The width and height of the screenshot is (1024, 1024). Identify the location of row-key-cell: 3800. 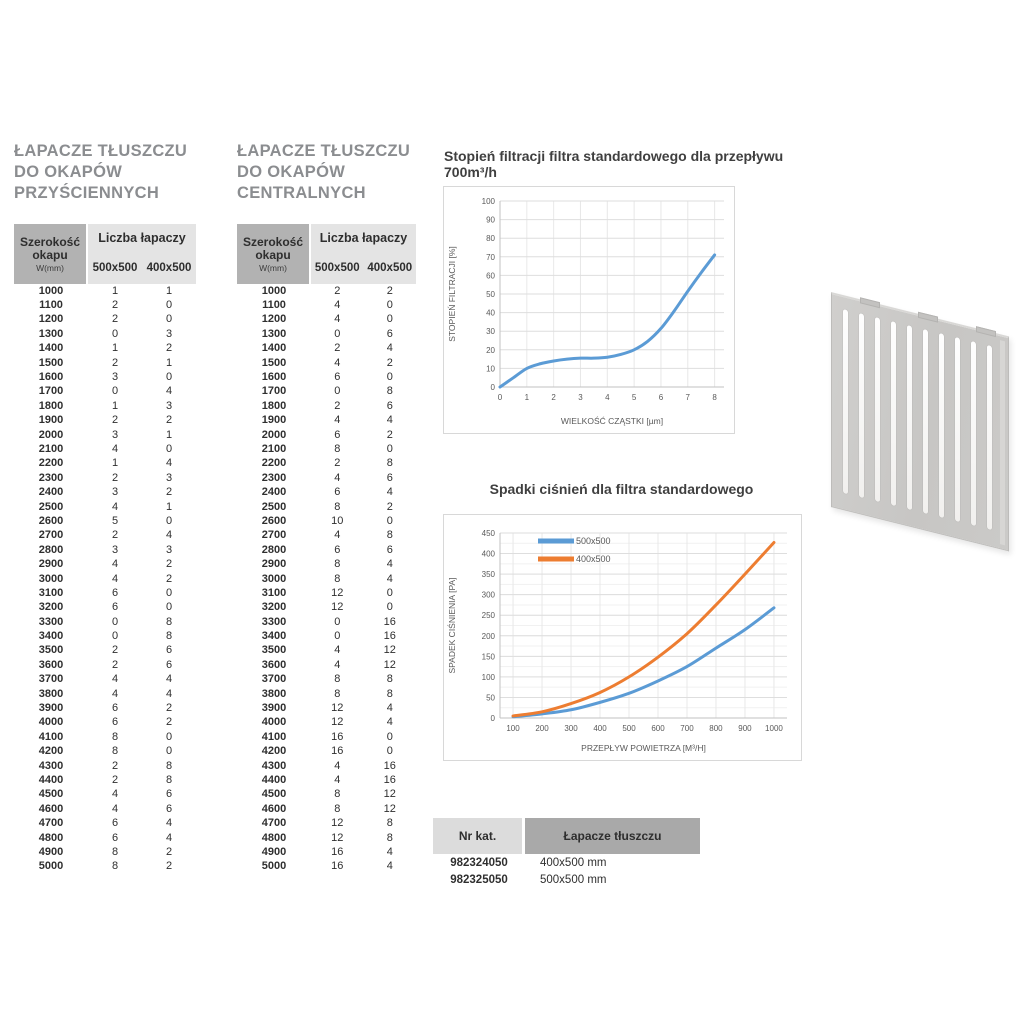
(274, 693).